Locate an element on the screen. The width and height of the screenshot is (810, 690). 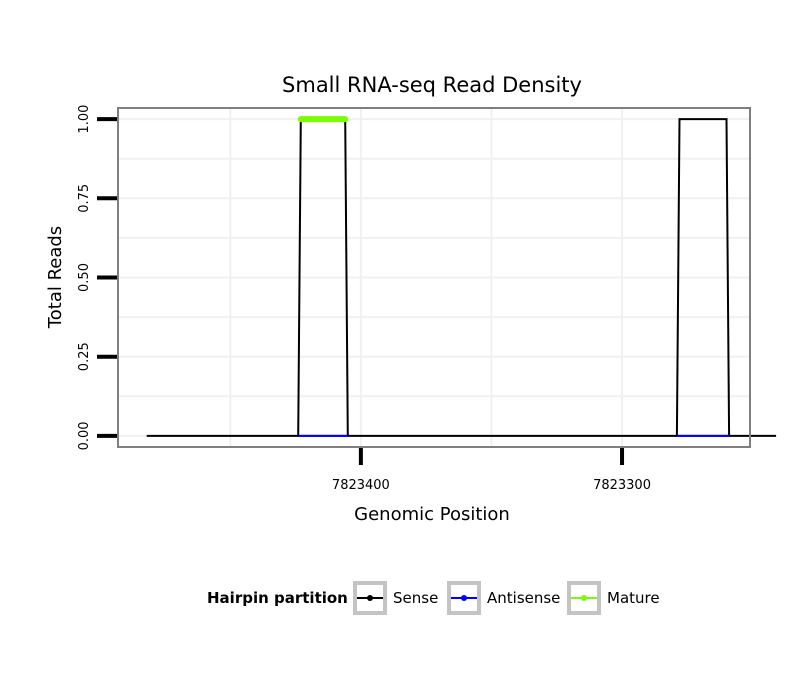
legend-label-mature: Mature is located at coordinates (633, 598).